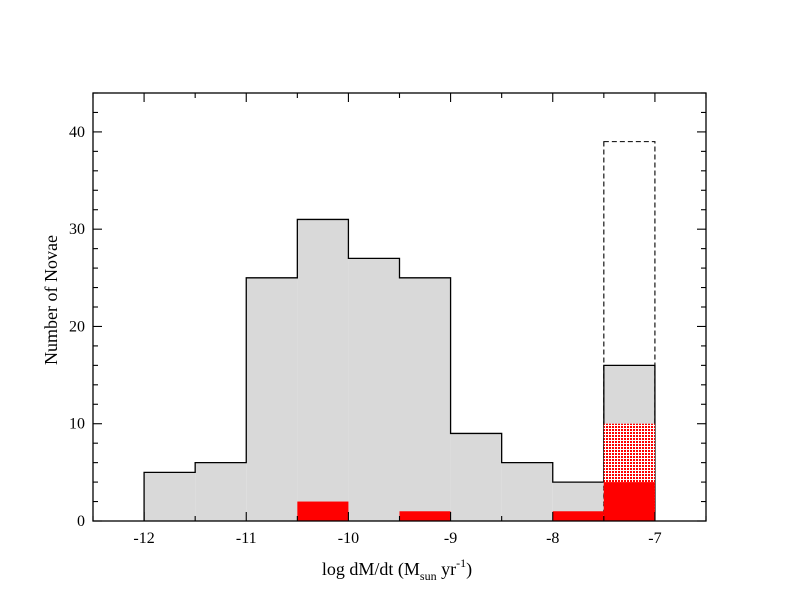 This screenshot has width=793, height=613. Describe the element at coordinates (77, 132) in the screenshot. I see `y-tick-label: 40` at that location.